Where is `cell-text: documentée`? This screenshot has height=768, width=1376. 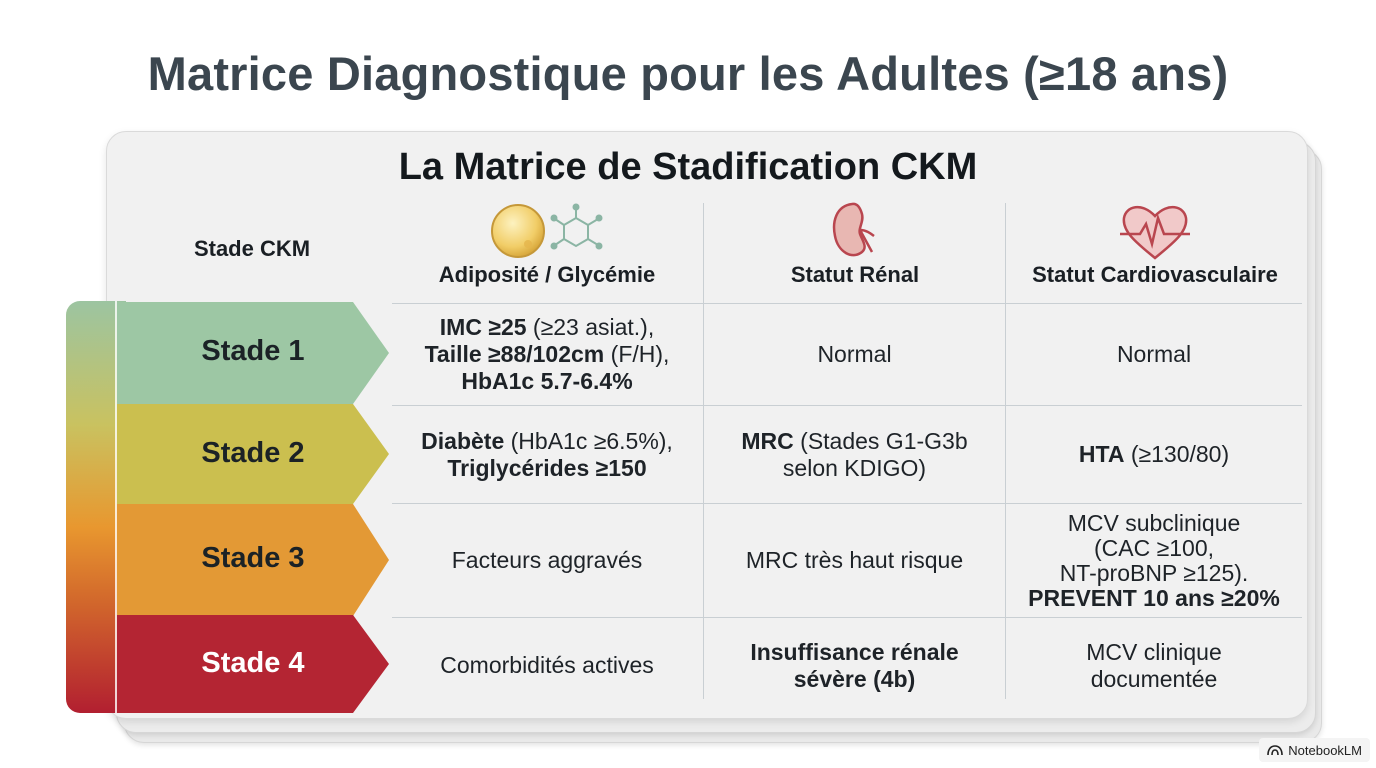 cell-text: documentée is located at coordinates (1154, 678).